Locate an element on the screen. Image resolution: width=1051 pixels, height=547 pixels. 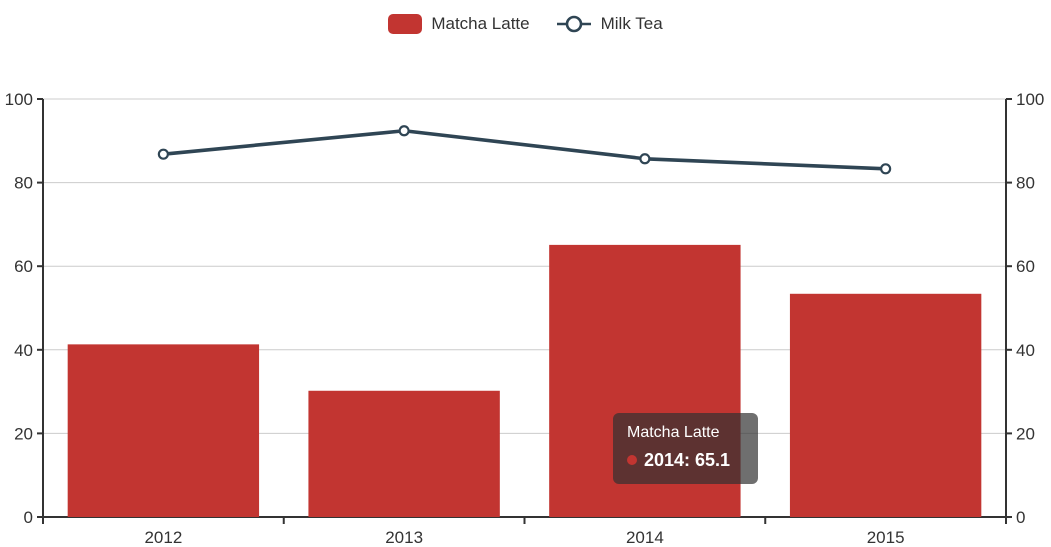
bar-2015 is located at coordinates (885, 405).